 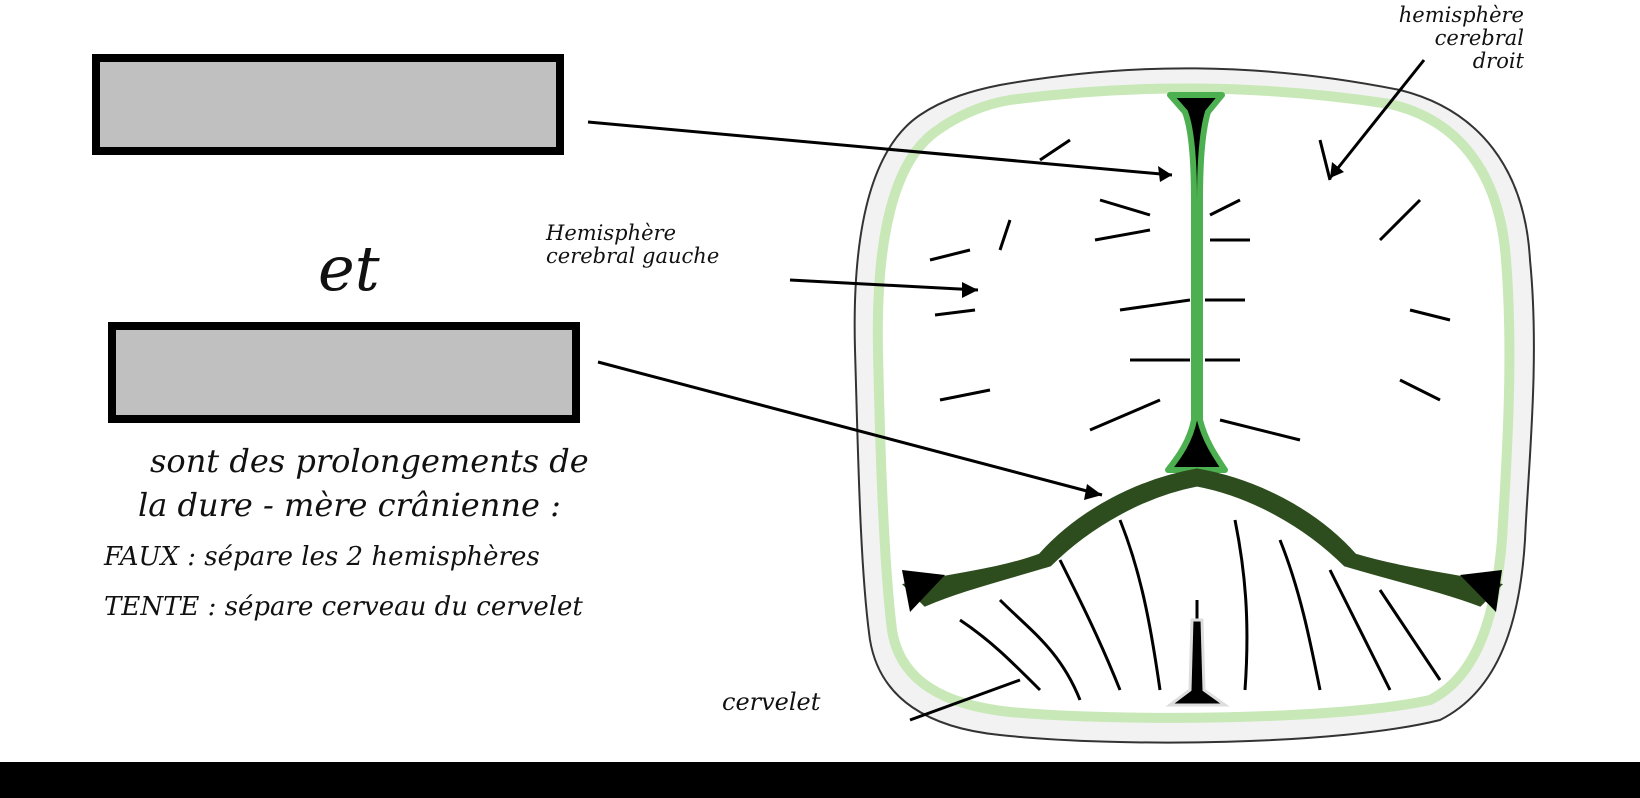 What do you see at coordinates (1202, 537) in the screenshot?
I see `tentorium-cerebelli` at bounding box center [1202, 537].